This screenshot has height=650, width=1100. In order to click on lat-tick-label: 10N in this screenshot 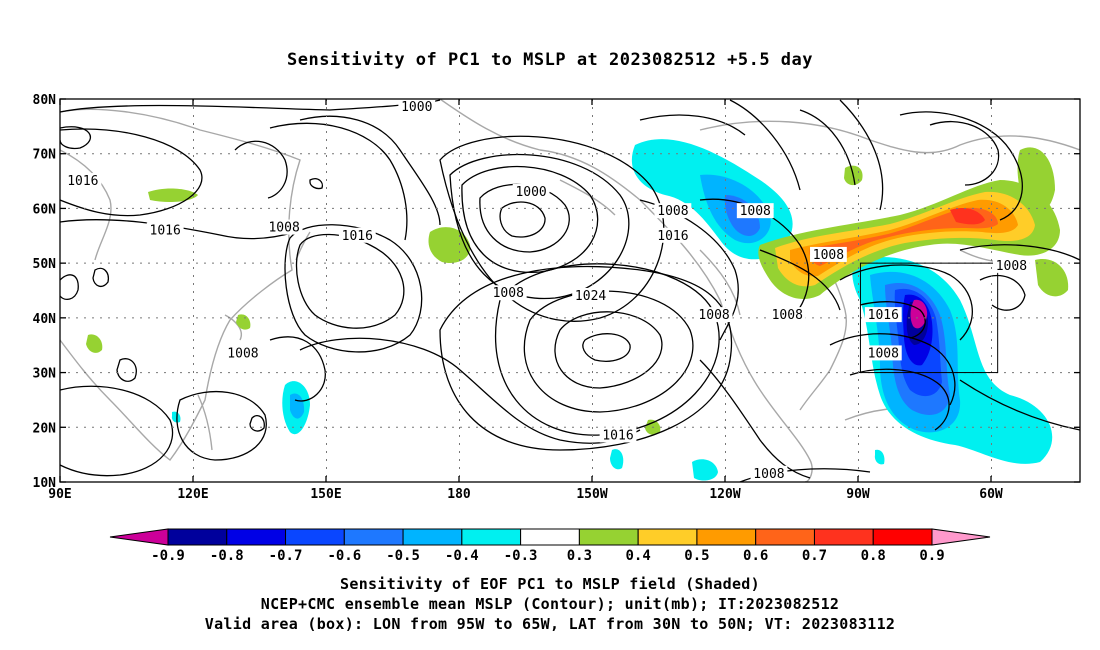, I will do `click(45, 483)`.